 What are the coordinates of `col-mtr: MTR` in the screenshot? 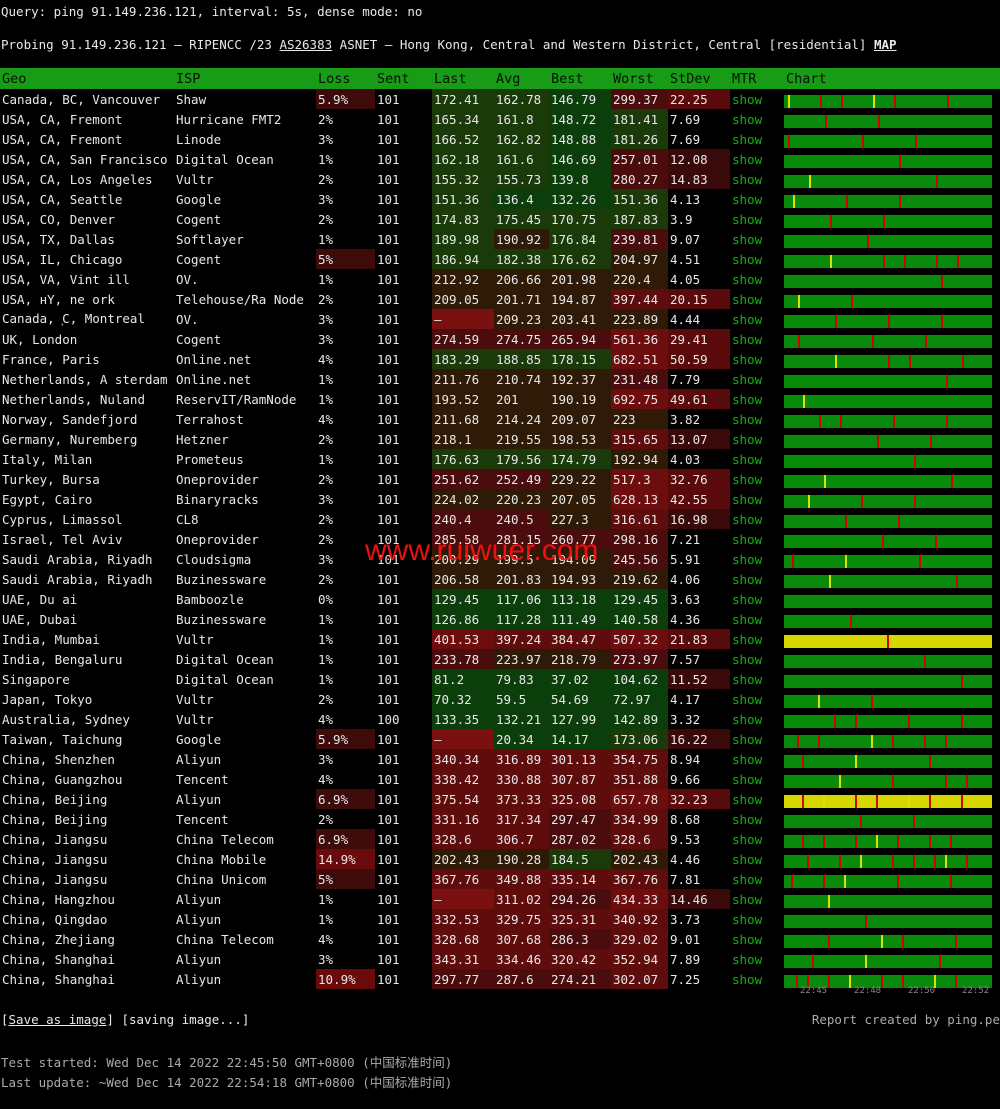 It's located at (757, 78).